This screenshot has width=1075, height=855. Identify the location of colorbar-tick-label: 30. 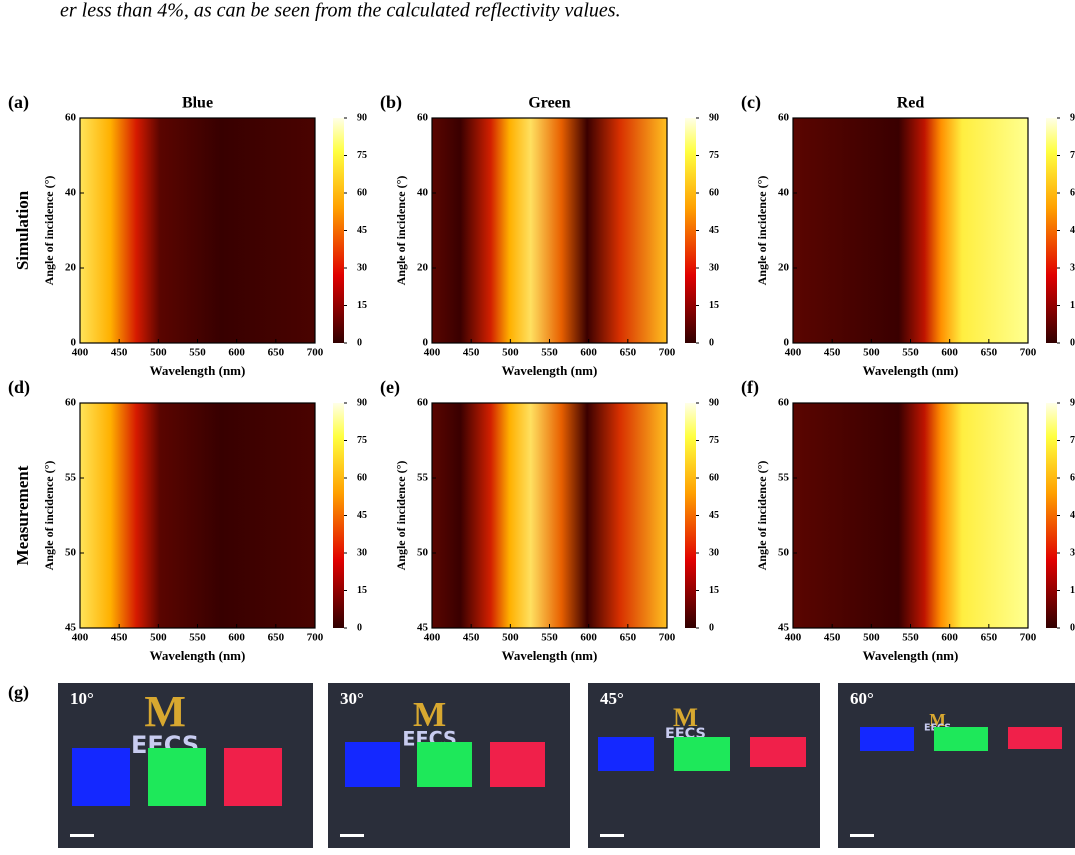
(1072, 552).